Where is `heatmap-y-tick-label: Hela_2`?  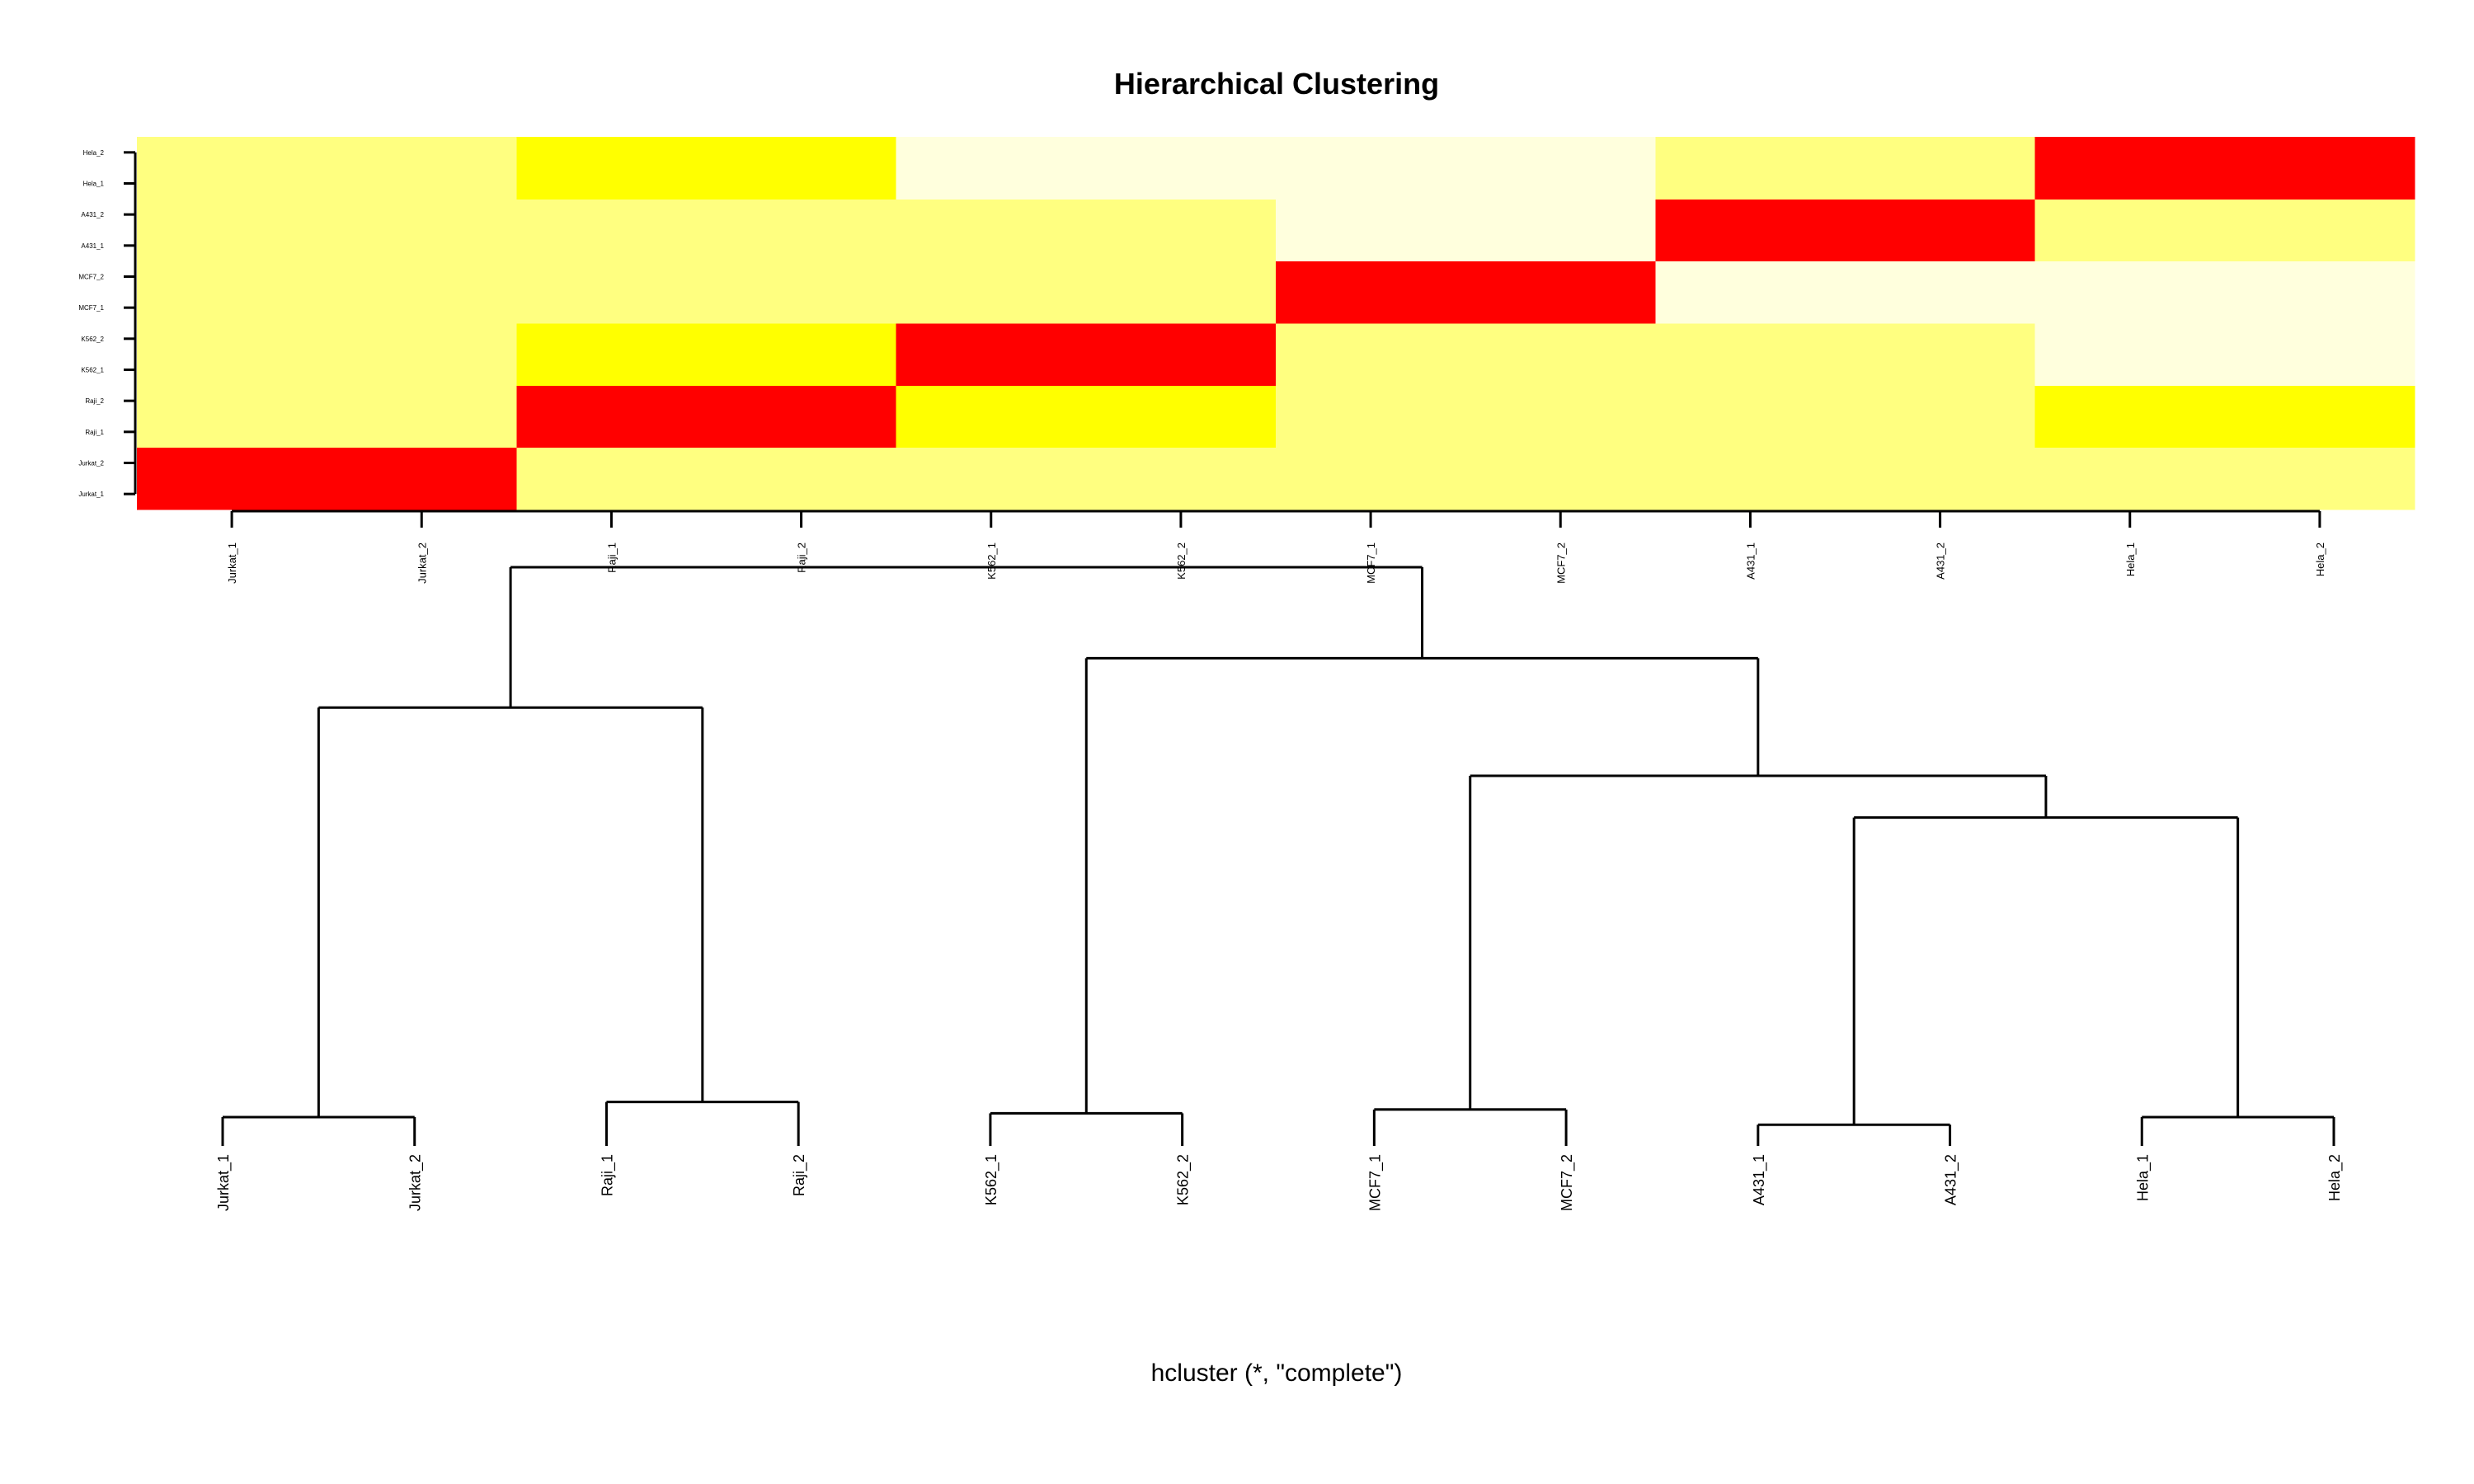
heatmap-y-tick-label: Hela_2 is located at coordinates (94, 153).